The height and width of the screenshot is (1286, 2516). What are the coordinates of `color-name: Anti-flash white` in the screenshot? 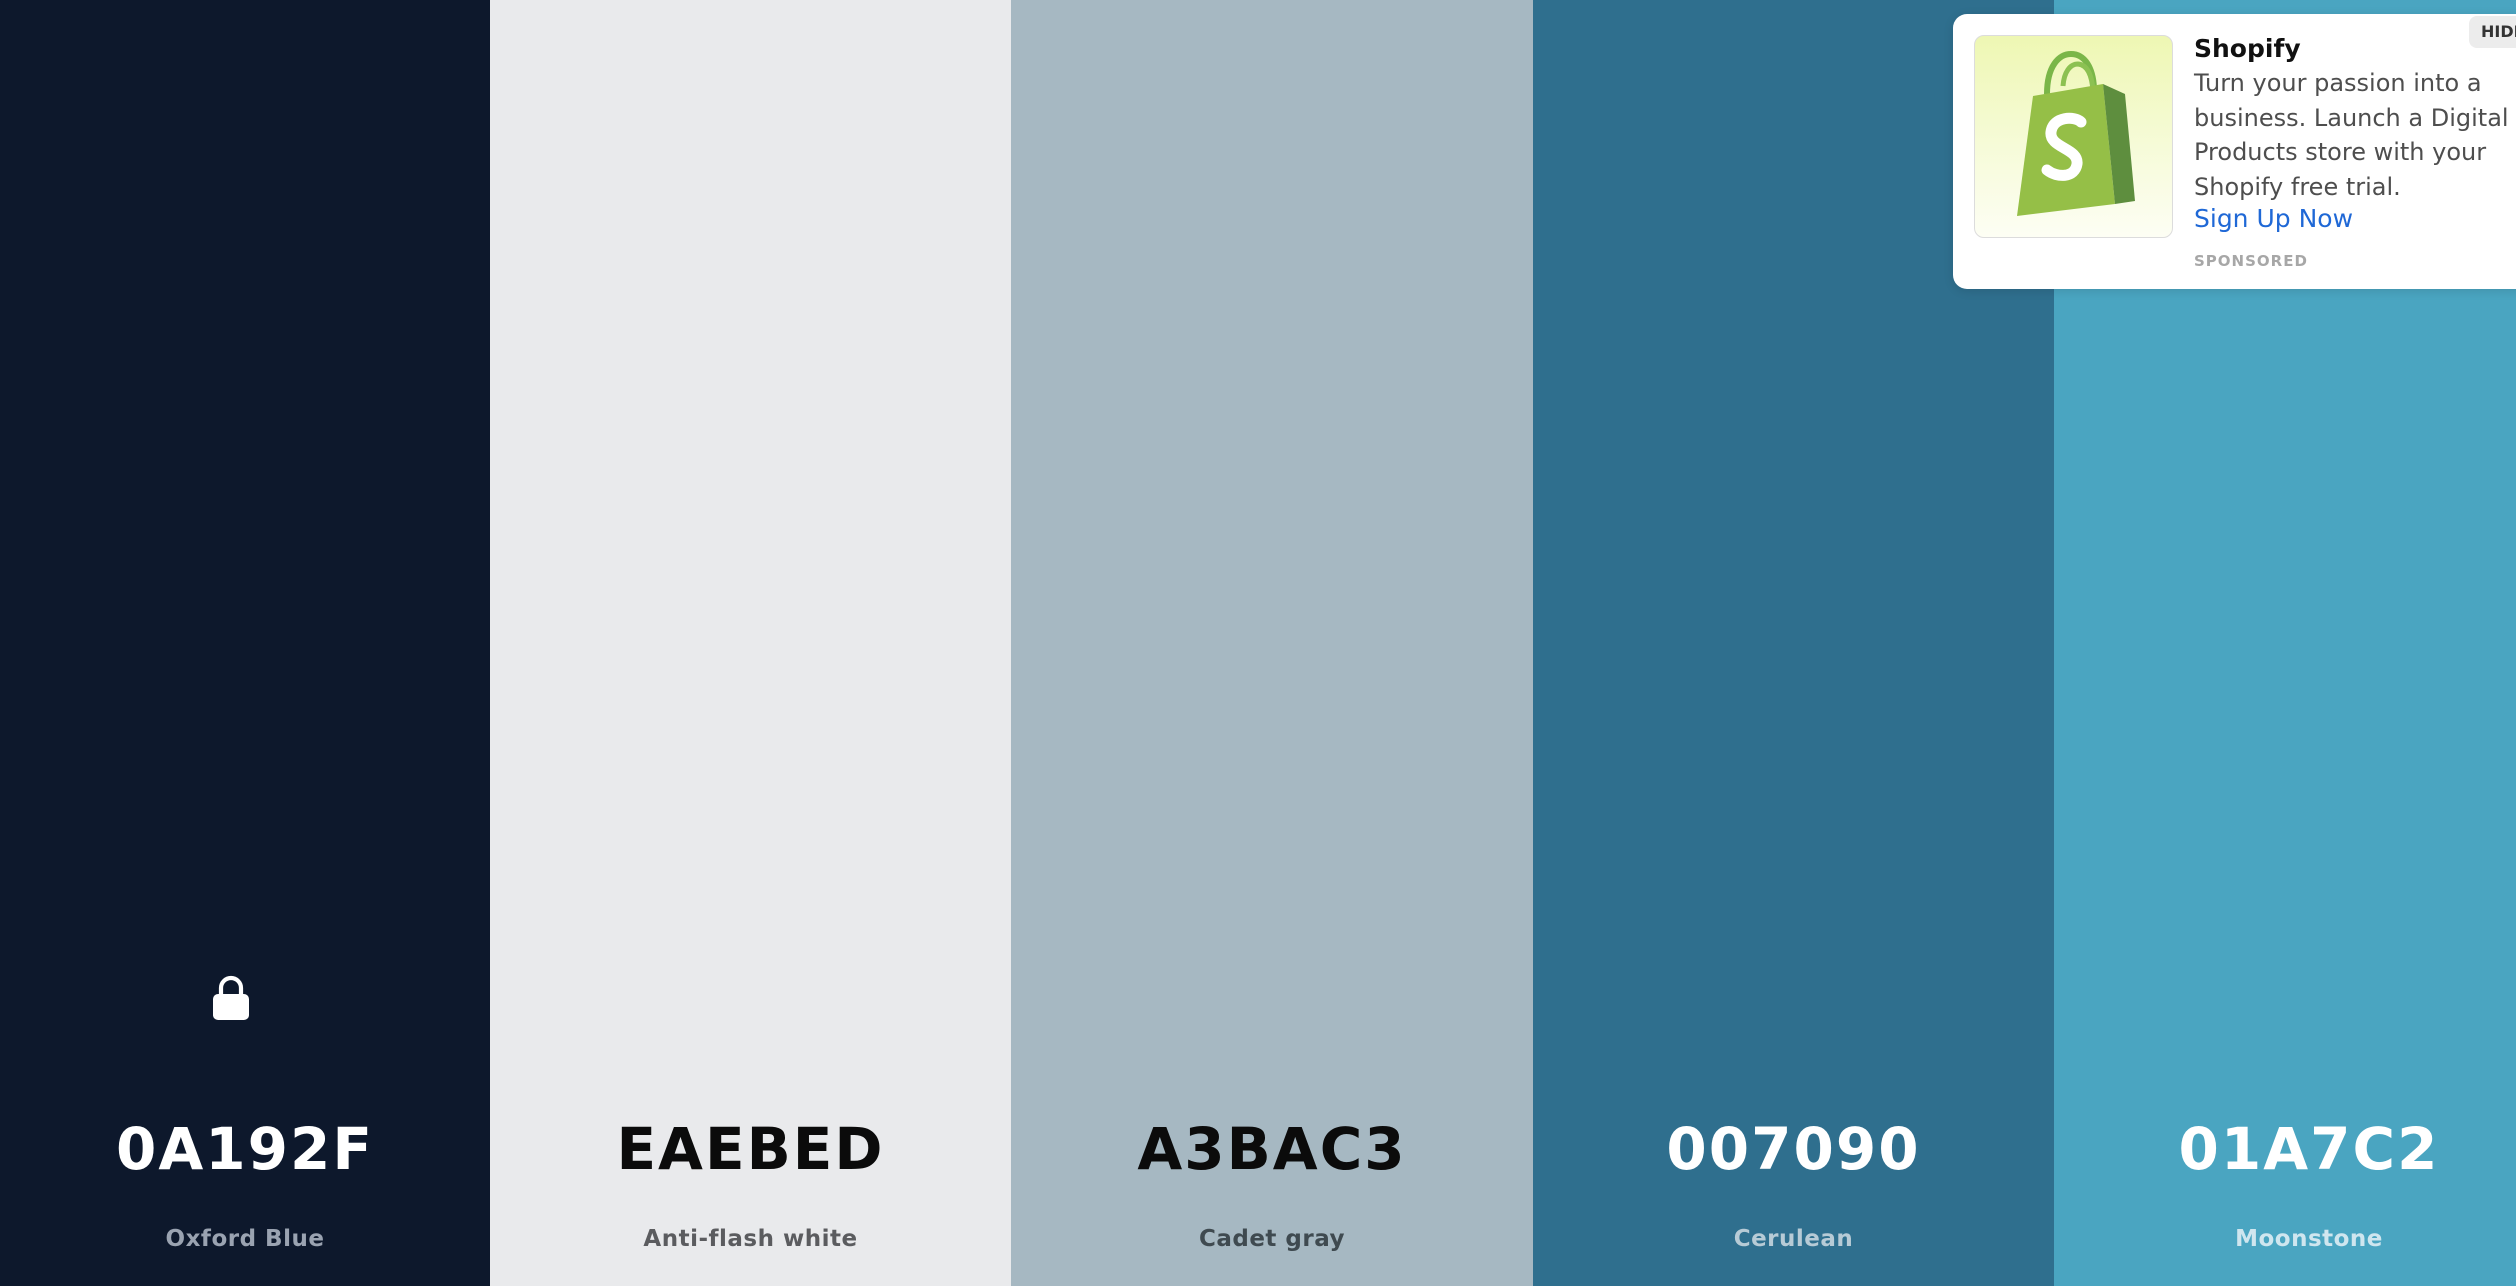 It's located at (750, 1239).